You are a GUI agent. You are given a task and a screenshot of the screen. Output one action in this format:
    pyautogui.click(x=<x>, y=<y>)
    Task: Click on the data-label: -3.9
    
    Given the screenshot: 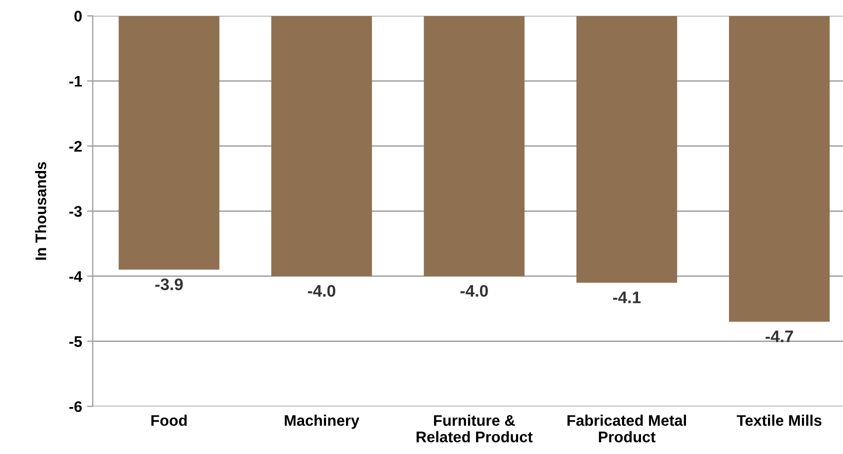 What is the action you would take?
    pyautogui.click(x=169, y=284)
    